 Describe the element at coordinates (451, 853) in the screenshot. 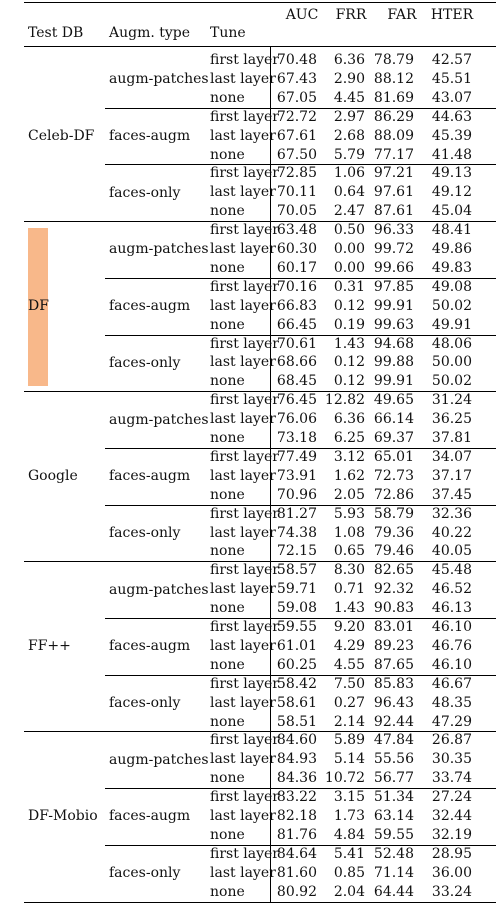

I see `metric-cell-hter: 28.95` at that location.